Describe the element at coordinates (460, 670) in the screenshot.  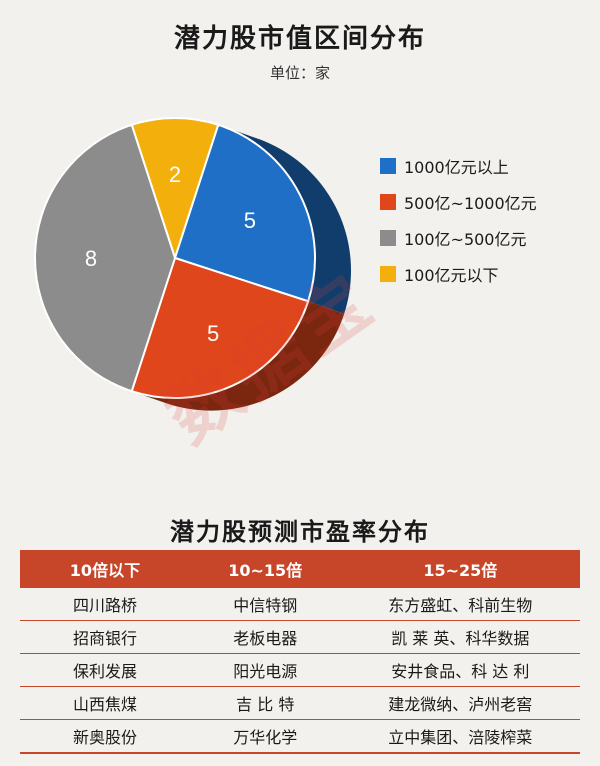
I see `table-cell: 安井食品、科 达 利` at that location.